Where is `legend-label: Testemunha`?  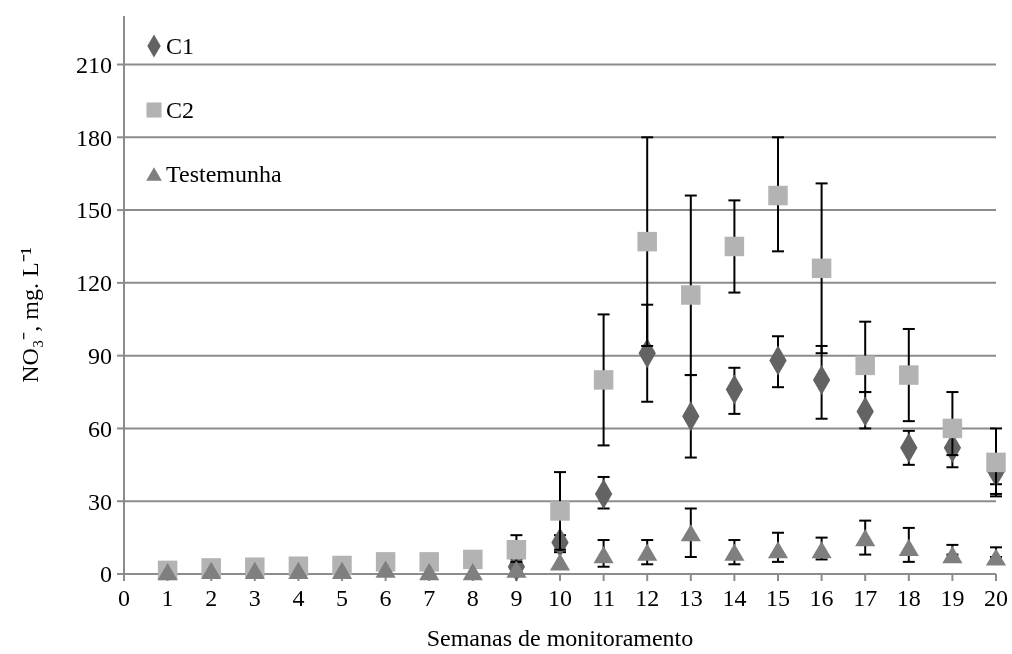
legend-label: Testemunha is located at coordinates (224, 174).